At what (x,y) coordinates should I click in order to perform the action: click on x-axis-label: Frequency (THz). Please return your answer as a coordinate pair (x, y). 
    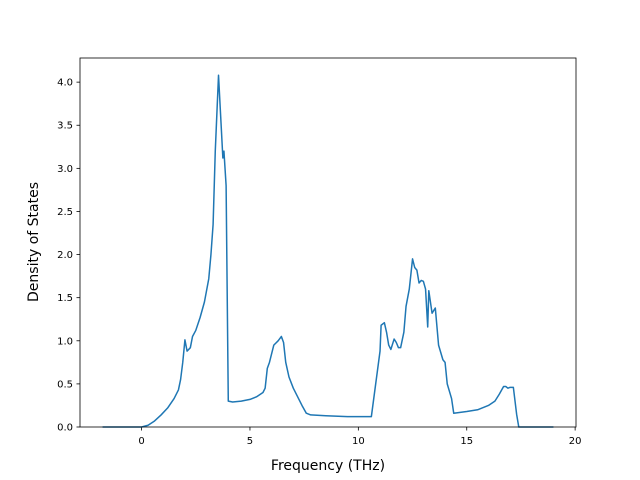
    Looking at the image, I should click on (328, 466).